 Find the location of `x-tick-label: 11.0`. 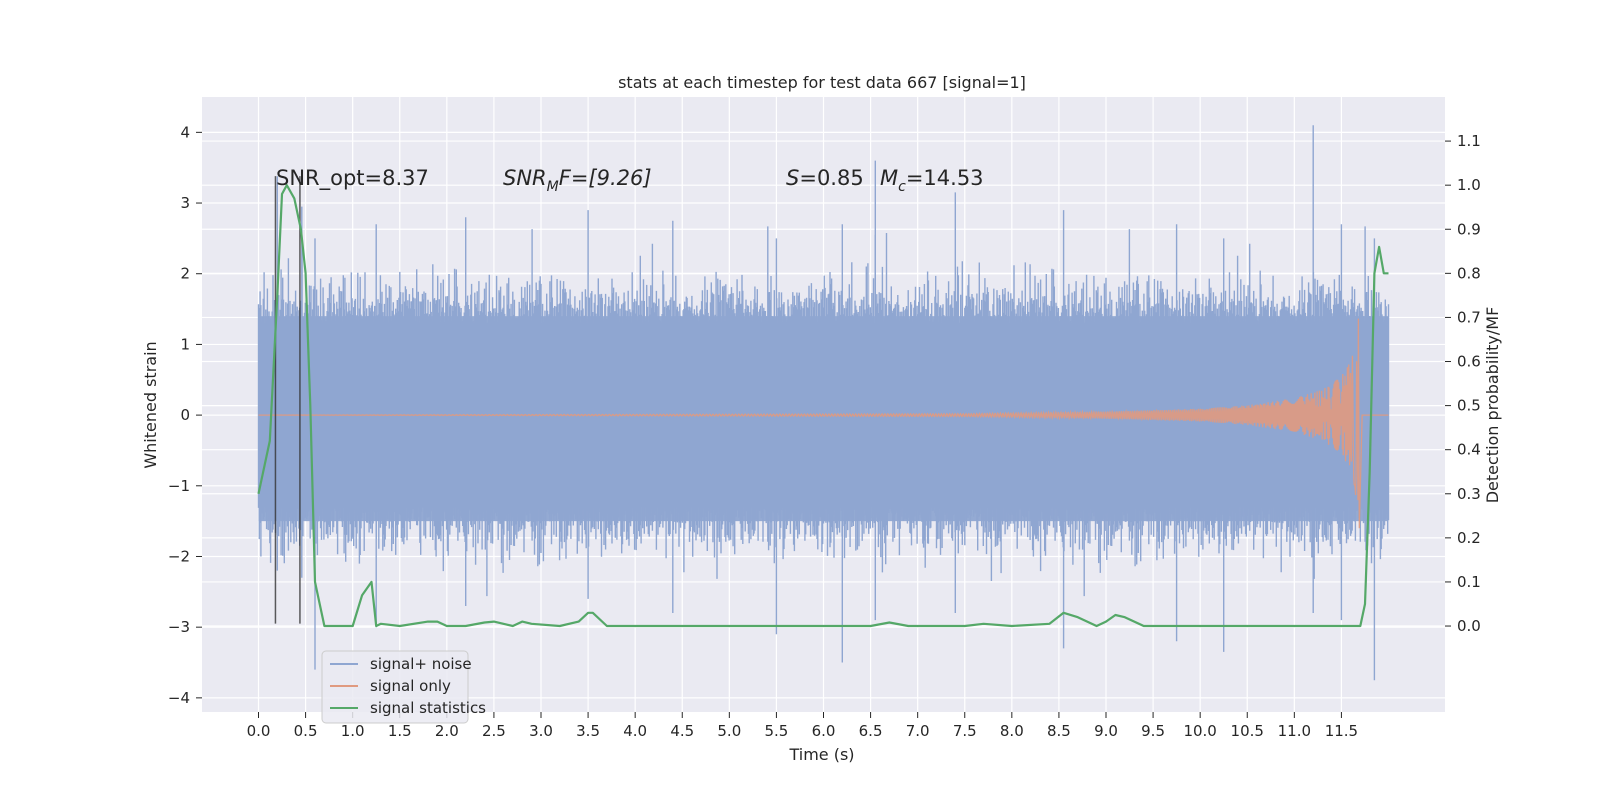

x-tick-label: 11.0 is located at coordinates (1294, 731).